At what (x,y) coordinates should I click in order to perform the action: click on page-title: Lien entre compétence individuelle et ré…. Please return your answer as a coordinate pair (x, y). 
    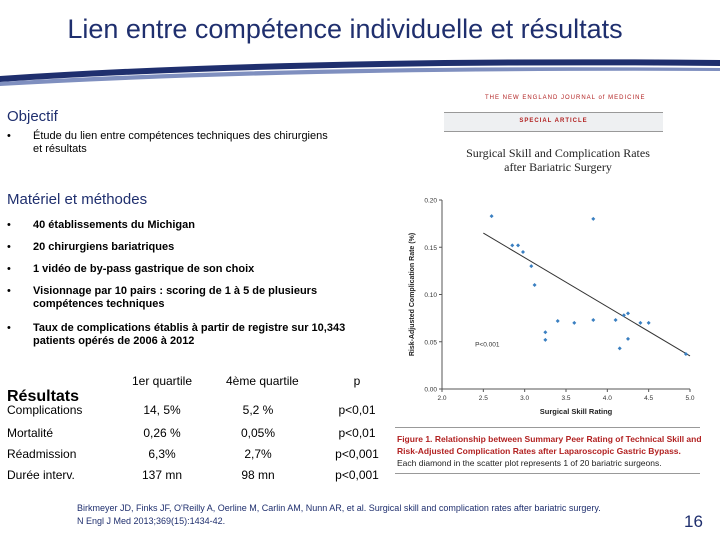
    Looking at the image, I should click on (345, 29).